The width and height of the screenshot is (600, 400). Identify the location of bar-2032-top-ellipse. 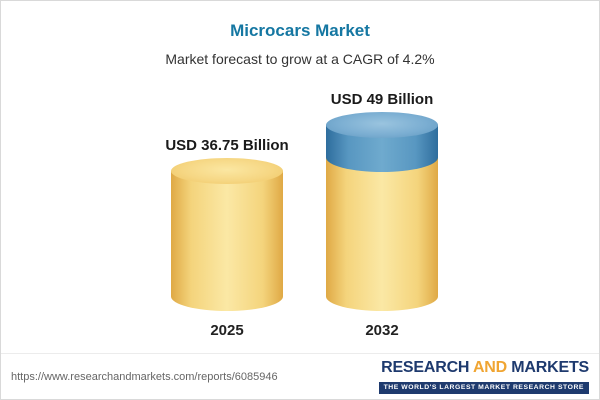
(382, 125).